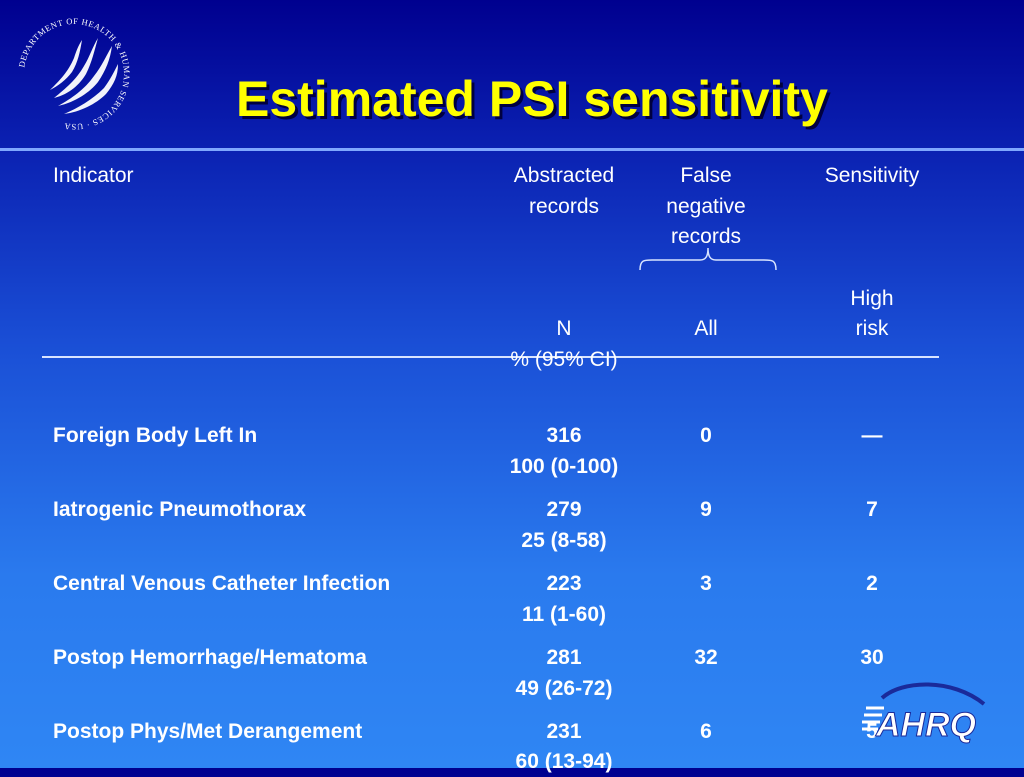  What do you see at coordinates (564, 466) in the screenshot?
I see `row-sensitivity: 100 (0-100)` at bounding box center [564, 466].